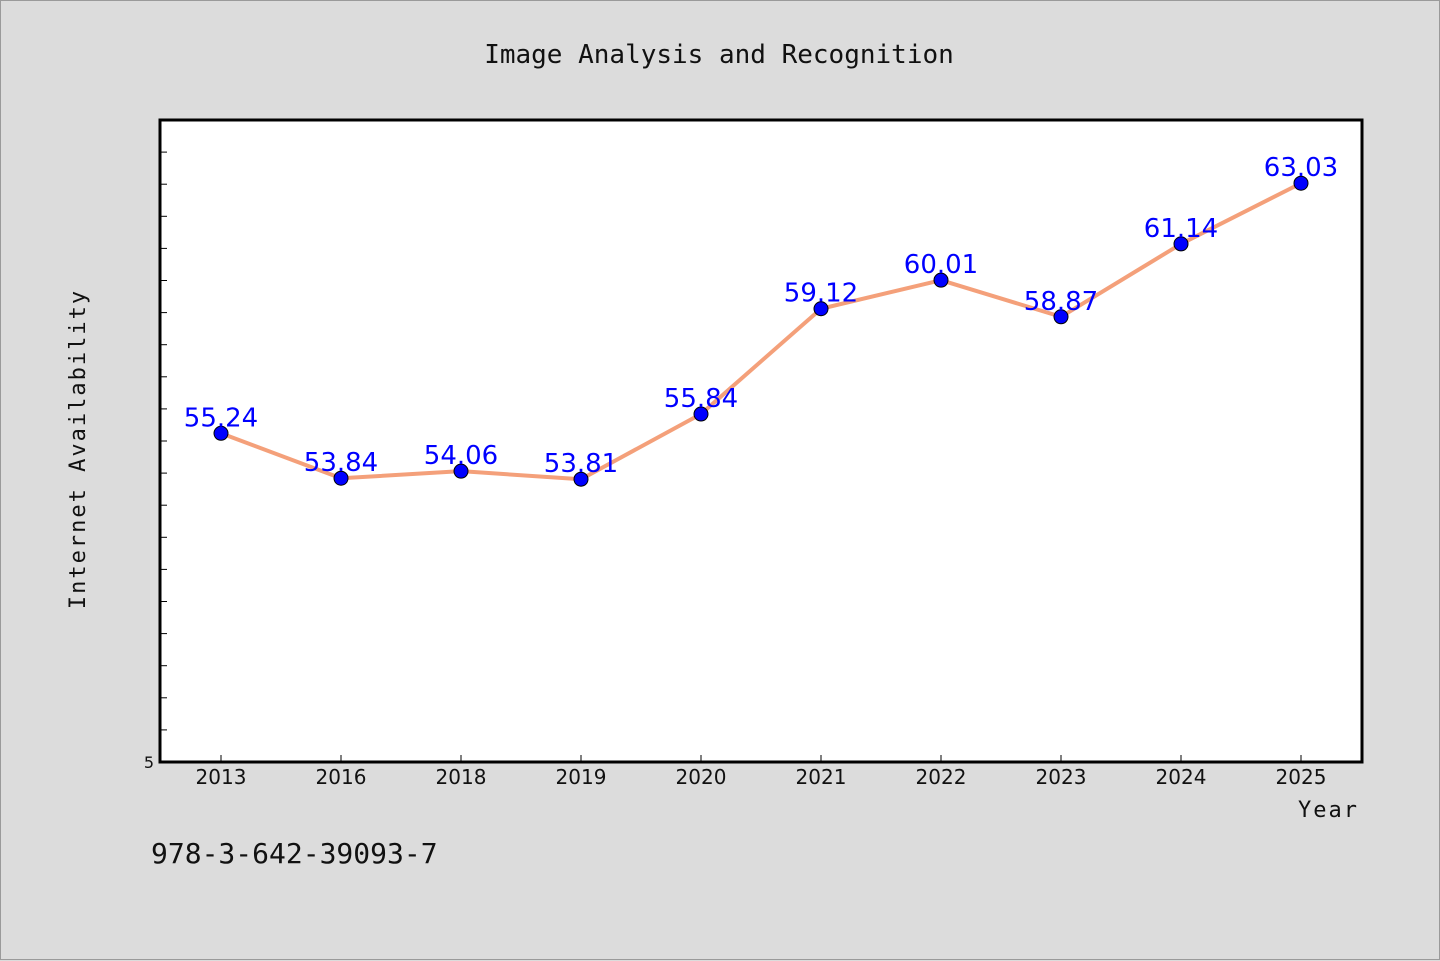 This screenshot has width=1440, height=961. What do you see at coordinates (701, 414) in the screenshot?
I see `data-point-2020` at bounding box center [701, 414].